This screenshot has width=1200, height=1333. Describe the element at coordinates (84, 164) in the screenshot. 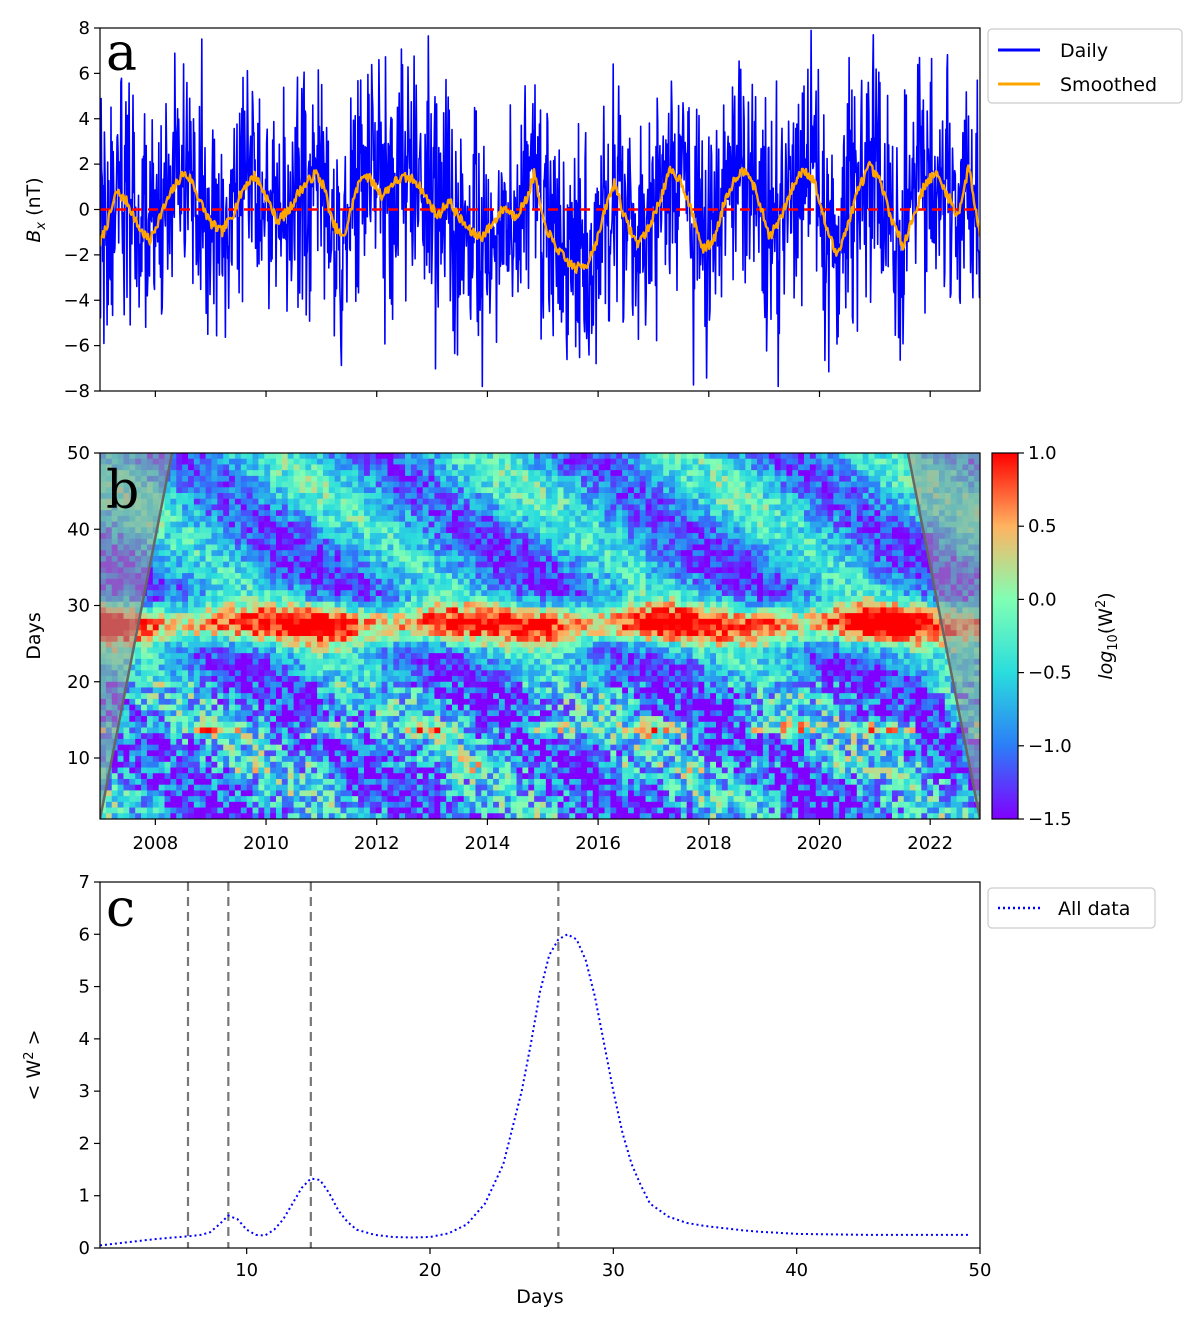

I see `y-tick-label: 2` at that location.